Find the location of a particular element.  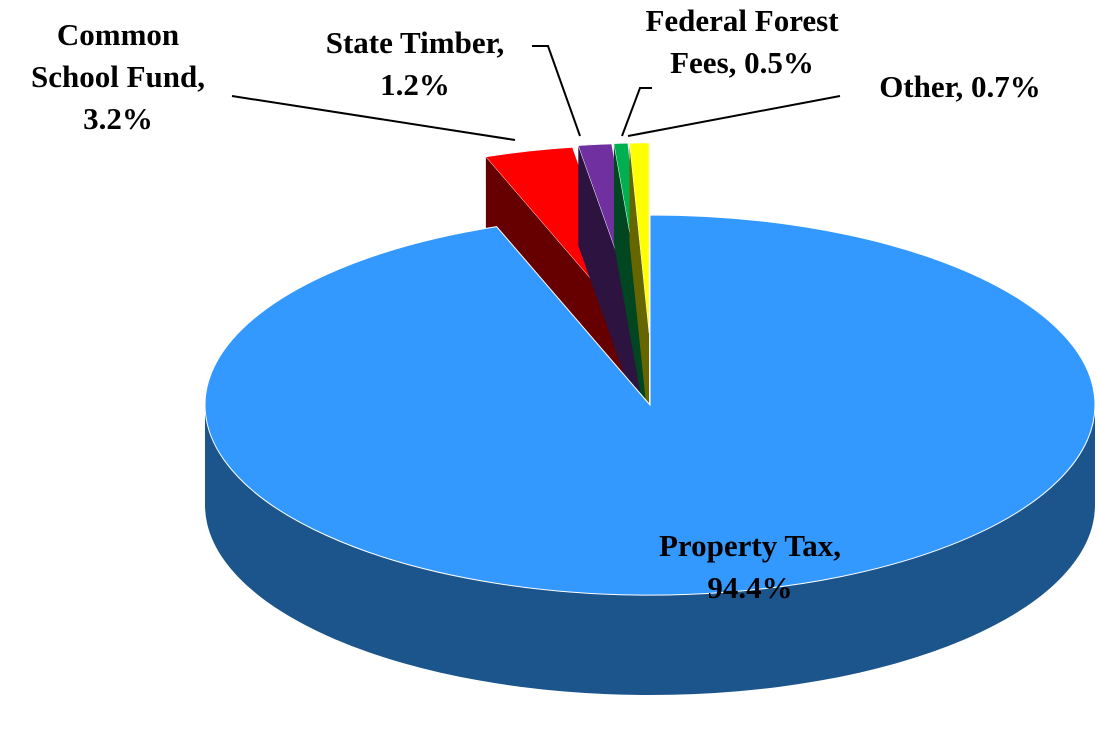

leader-lines is located at coordinates (536, 93).